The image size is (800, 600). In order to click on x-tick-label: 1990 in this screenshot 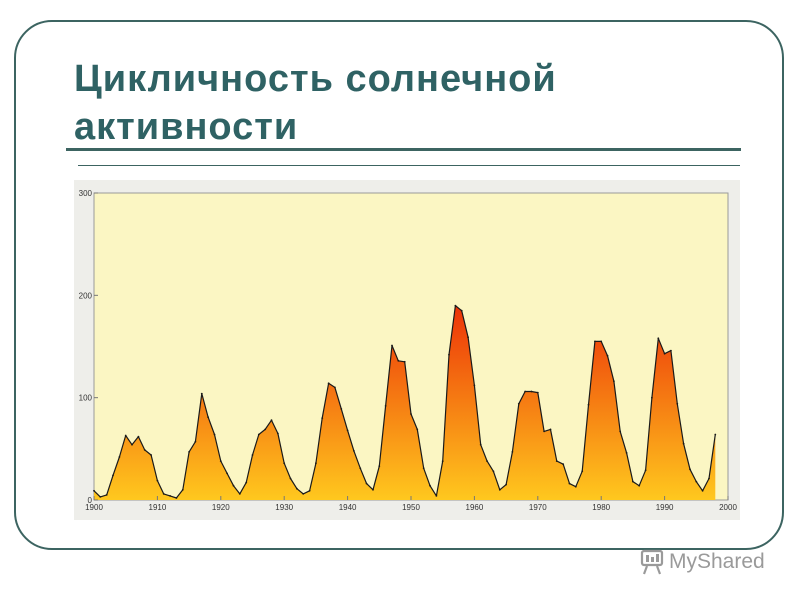, I will do `click(665, 507)`.